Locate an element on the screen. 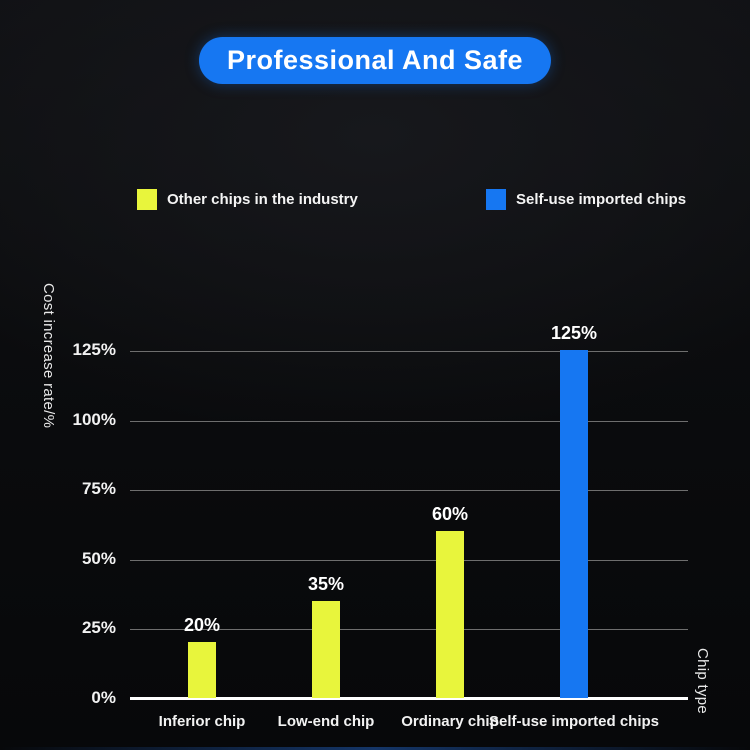 This screenshot has height=750, width=750. bottom-accent-line is located at coordinates (375, 748).